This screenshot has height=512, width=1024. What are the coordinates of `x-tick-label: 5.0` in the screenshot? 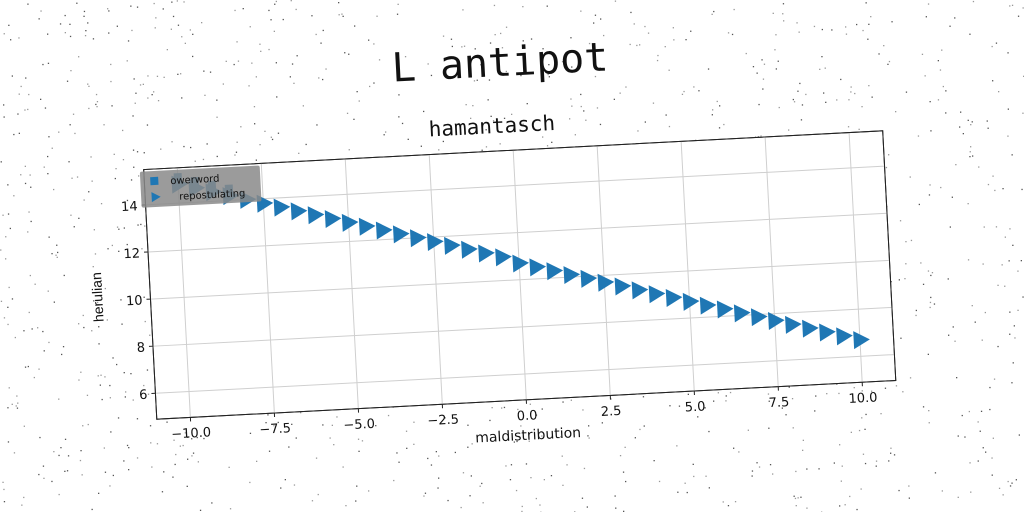 It's located at (694, 407).